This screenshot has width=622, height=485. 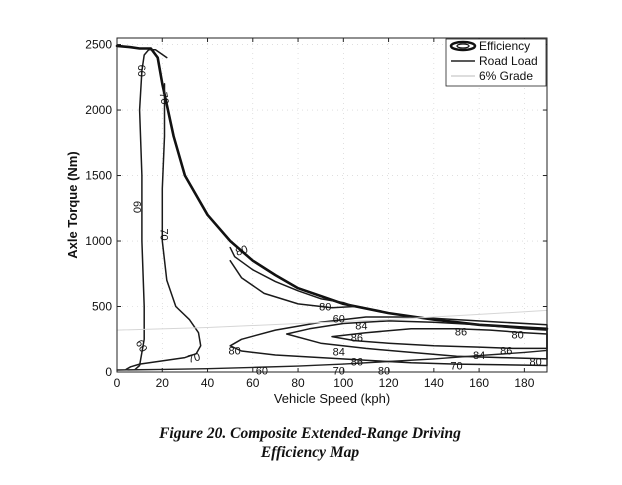 I want to click on legend-item-grade: 6% Grade, so click(x=492, y=76).